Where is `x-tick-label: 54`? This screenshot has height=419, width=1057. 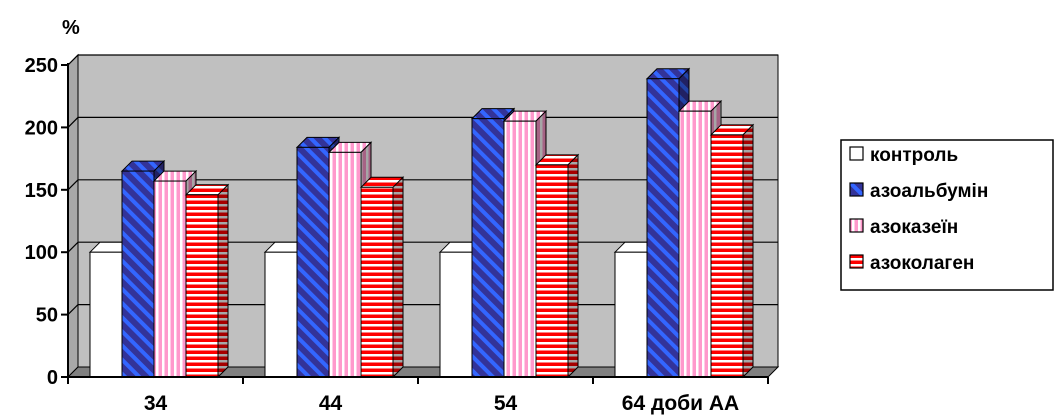
x-tick-label: 54 is located at coordinates (506, 403).